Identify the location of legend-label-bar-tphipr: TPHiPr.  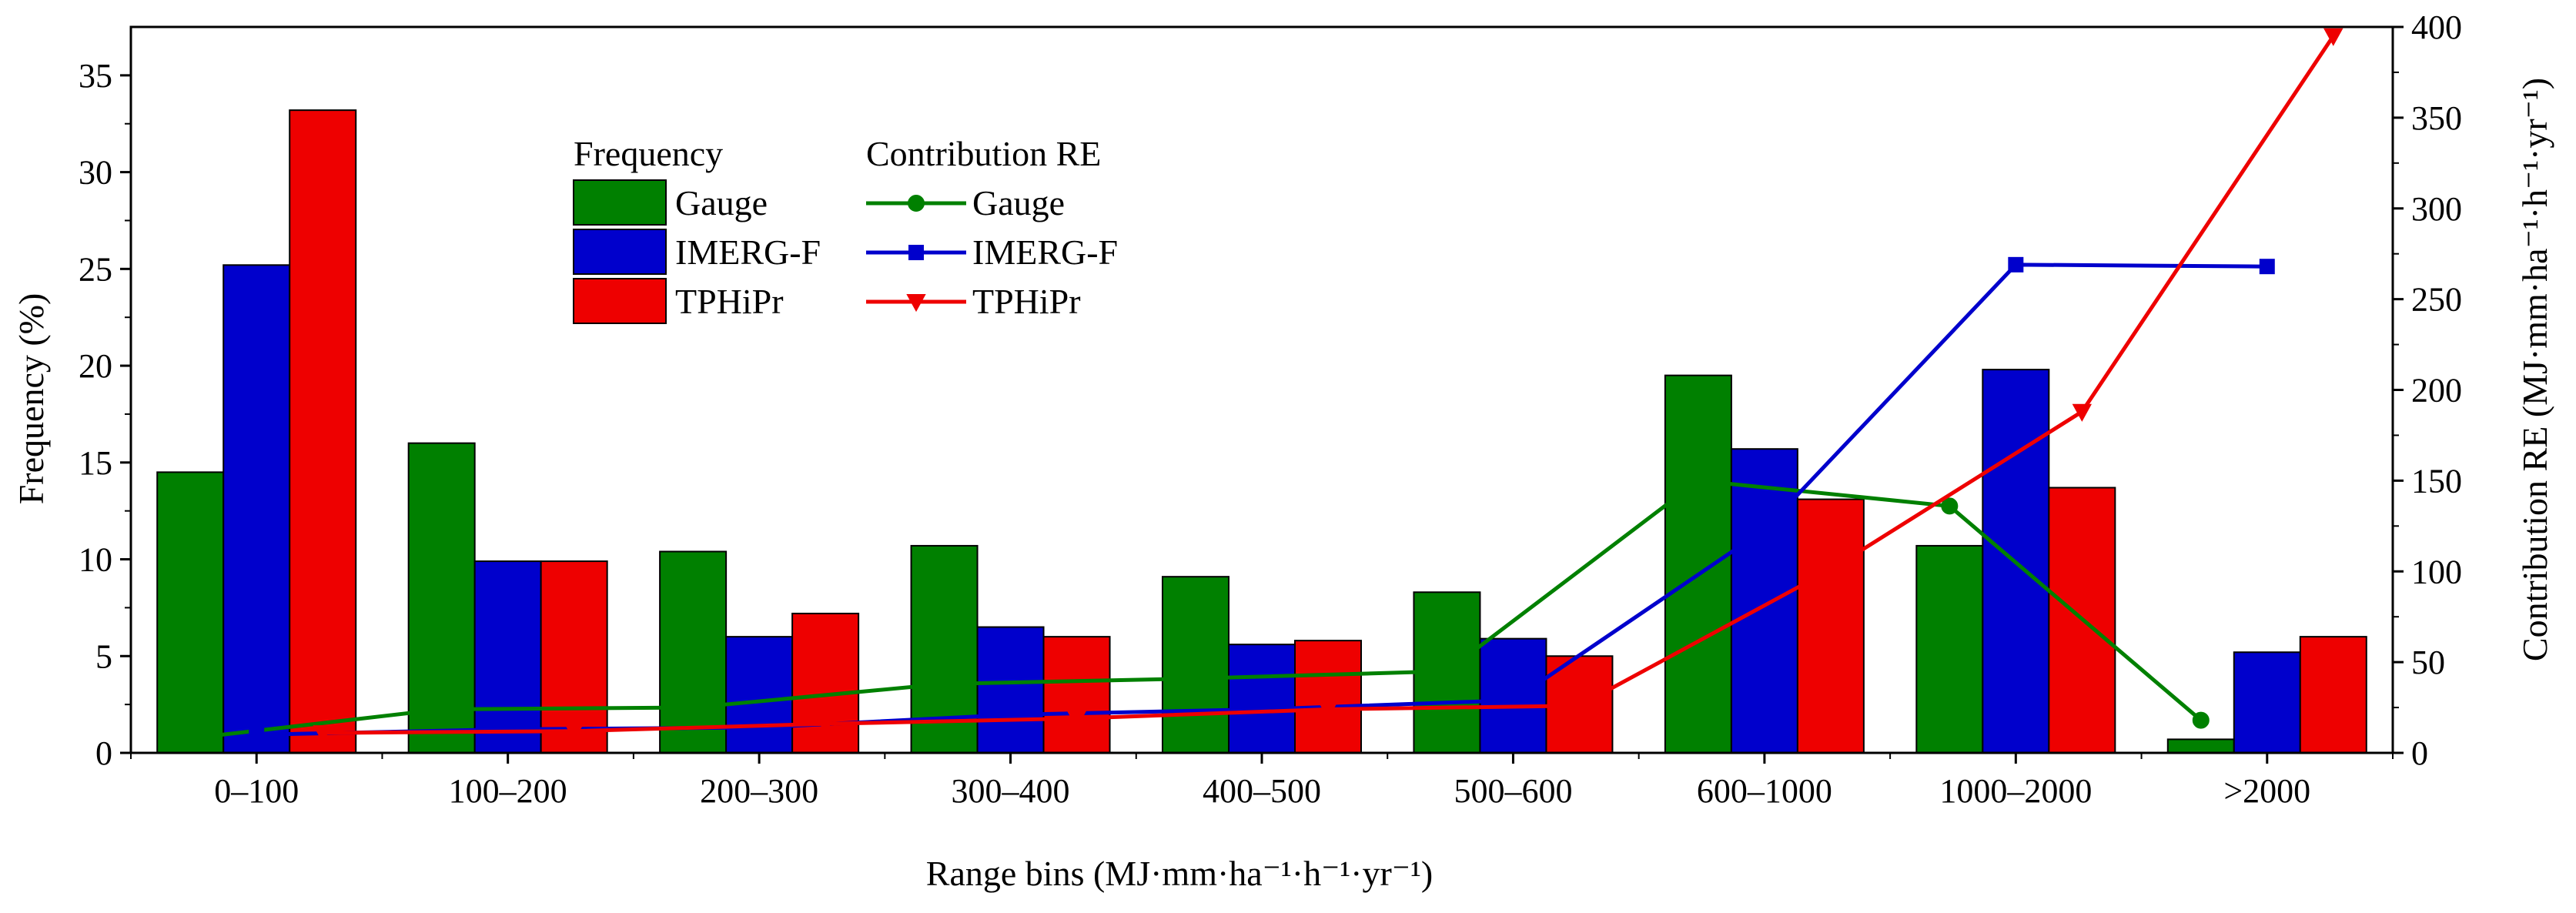
(730, 301).